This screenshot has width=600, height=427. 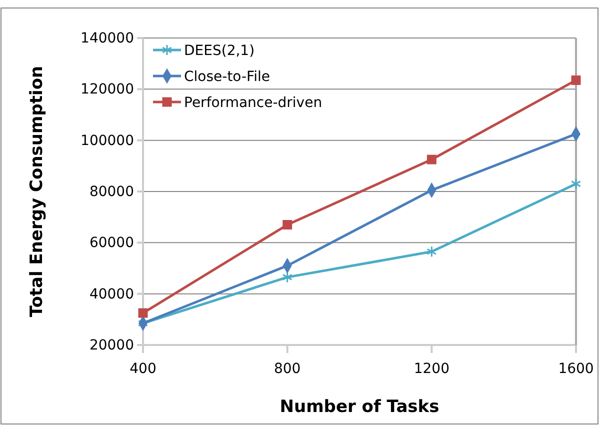 What do you see at coordinates (219, 51) in the screenshot?
I see `legend-label: DEES(2,1)` at bounding box center [219, 51].